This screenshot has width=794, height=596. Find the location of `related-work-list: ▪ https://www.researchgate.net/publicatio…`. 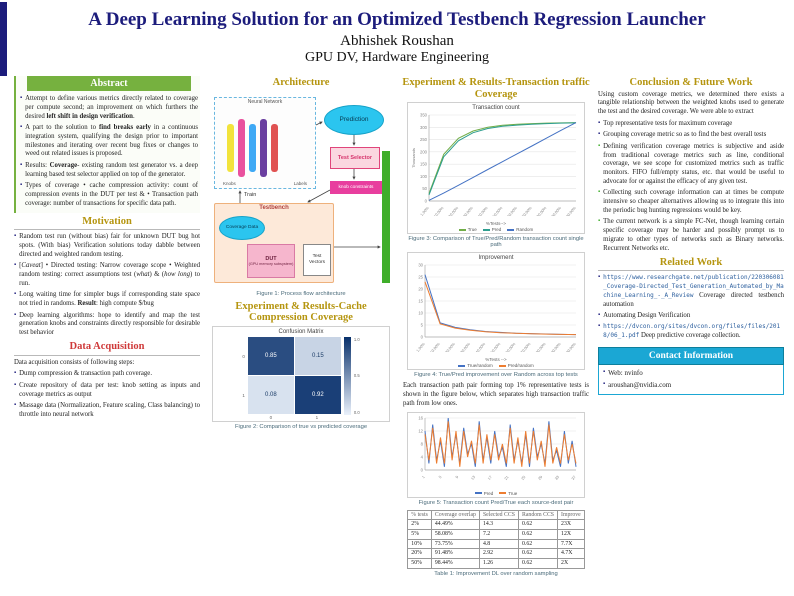

related-work-list: ▪ https://www.researchgate.net/publicatio… is located at coordinates (691, 307).